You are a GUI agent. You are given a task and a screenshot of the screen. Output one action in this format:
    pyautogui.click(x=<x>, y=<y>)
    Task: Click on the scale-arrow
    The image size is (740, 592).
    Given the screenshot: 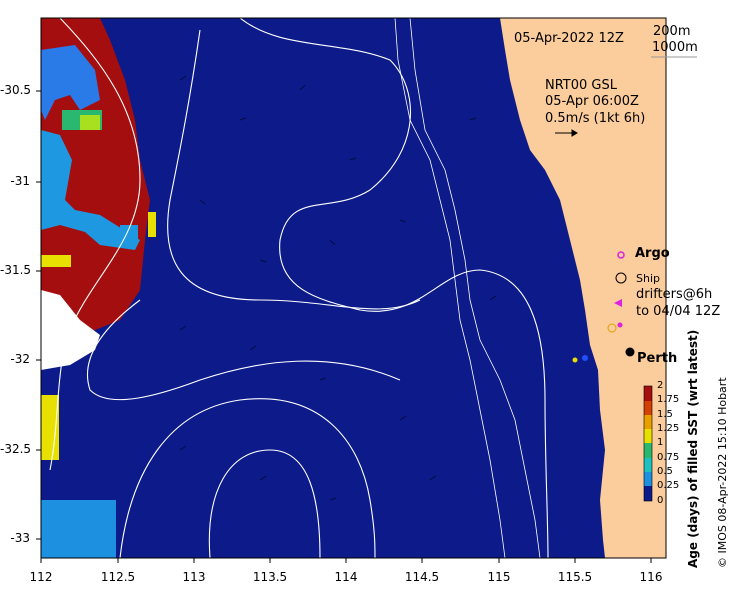 What is the action you would take?
    pyautogui.click(x=566, y=133)
    